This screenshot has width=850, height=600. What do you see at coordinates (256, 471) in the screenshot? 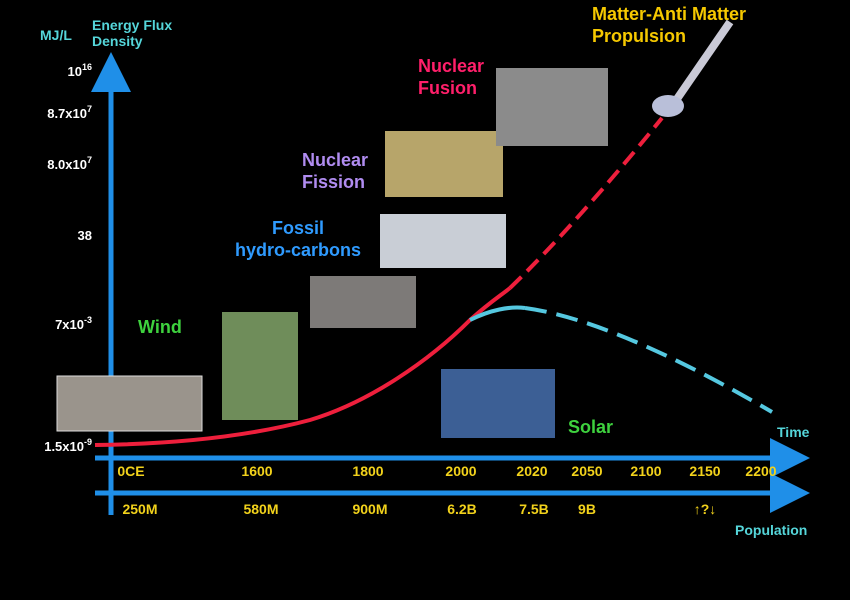
I see `time-label: 1600` at bounding box center [256, 471].